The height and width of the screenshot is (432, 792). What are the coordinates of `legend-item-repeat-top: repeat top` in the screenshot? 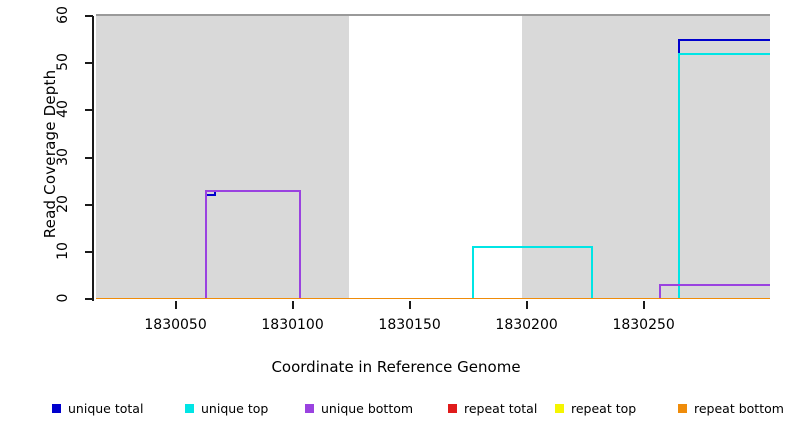 It's located at (595, 408).